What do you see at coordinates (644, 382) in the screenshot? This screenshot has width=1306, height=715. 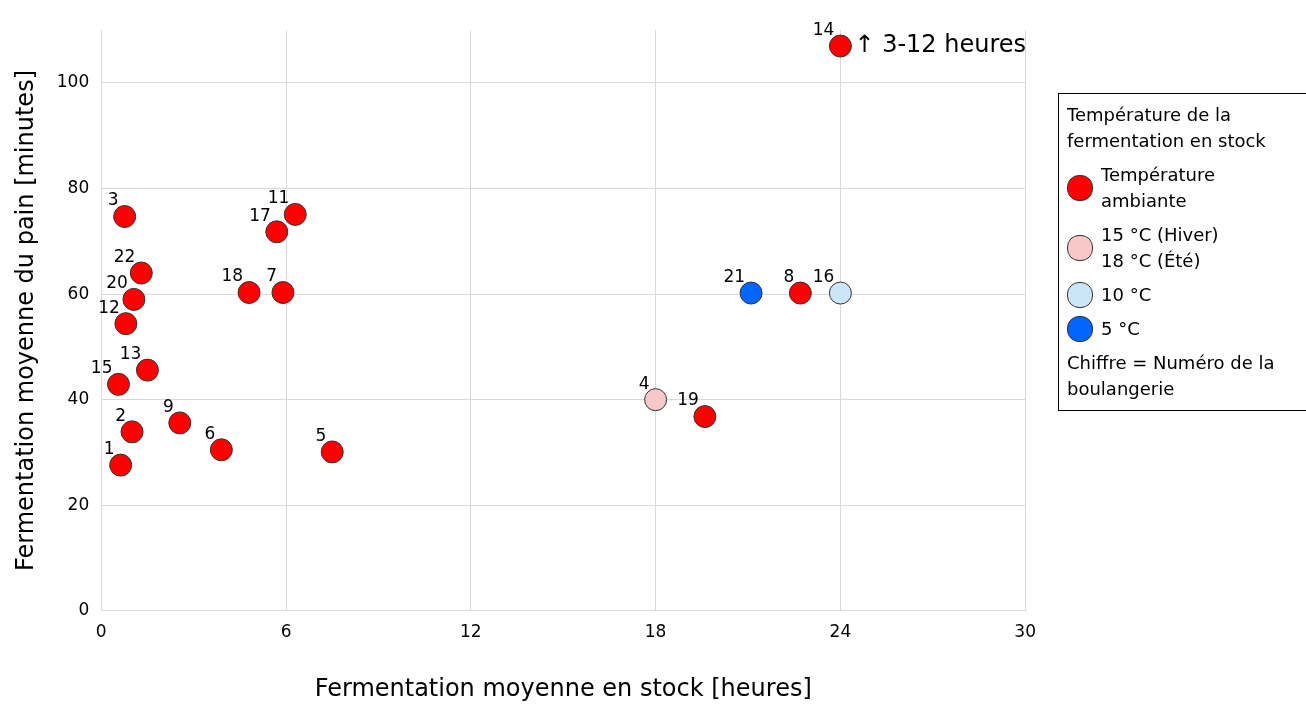 I see `annotation: 4` at bounding box center [644, 382].